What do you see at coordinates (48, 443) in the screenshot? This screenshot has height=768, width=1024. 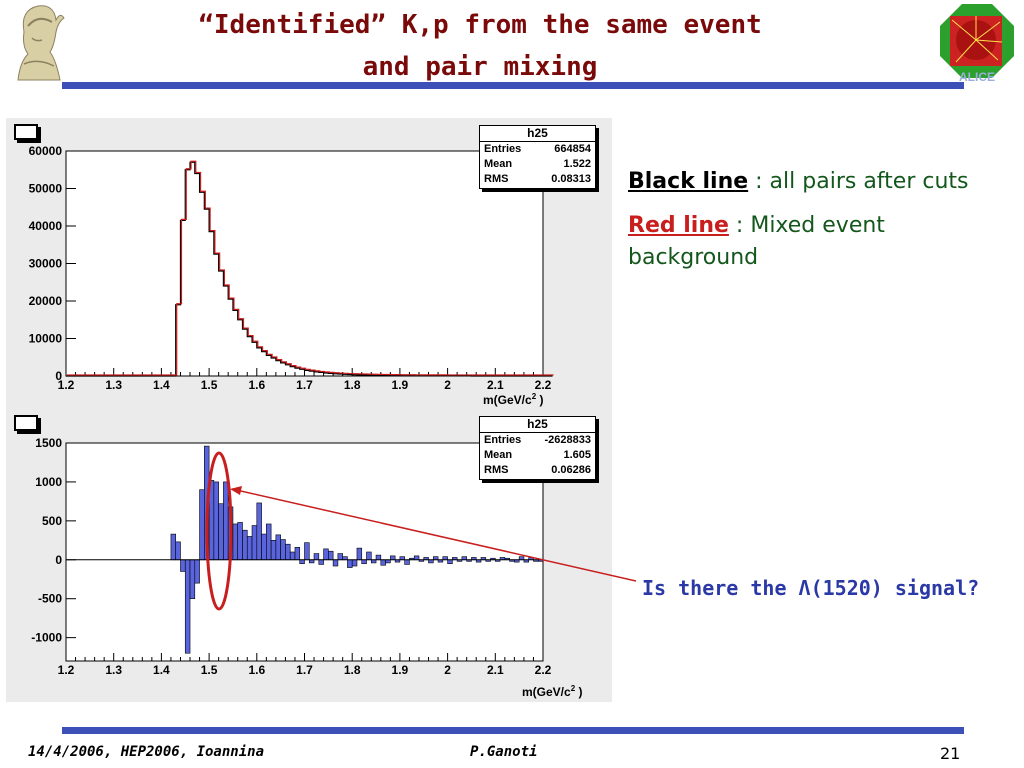 I see `y-tick-label: 1500` at bounding box center [48, 443].